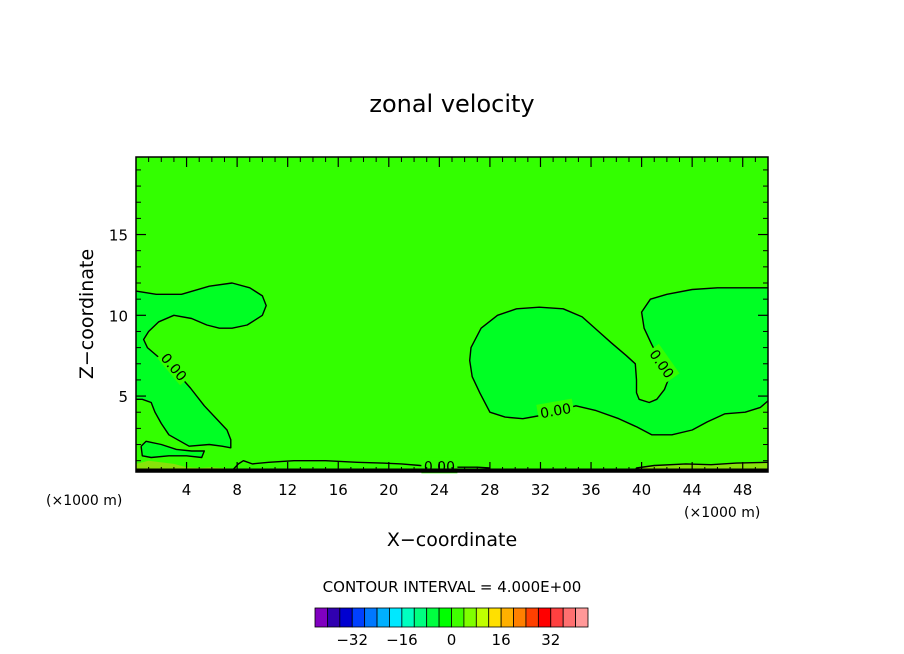  I want to click on central-negative-region, so click(618, 361).